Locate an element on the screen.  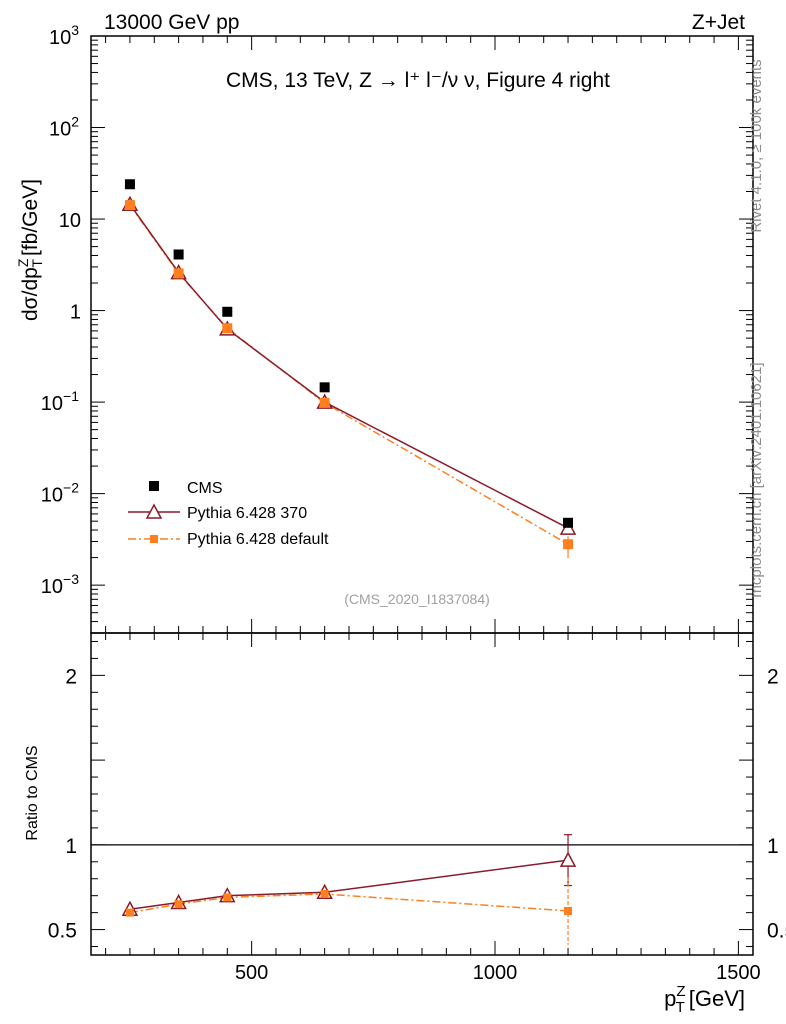
legend-label-pythia-370: Pythia 6.428 370 is located at coordinates (247, 513).